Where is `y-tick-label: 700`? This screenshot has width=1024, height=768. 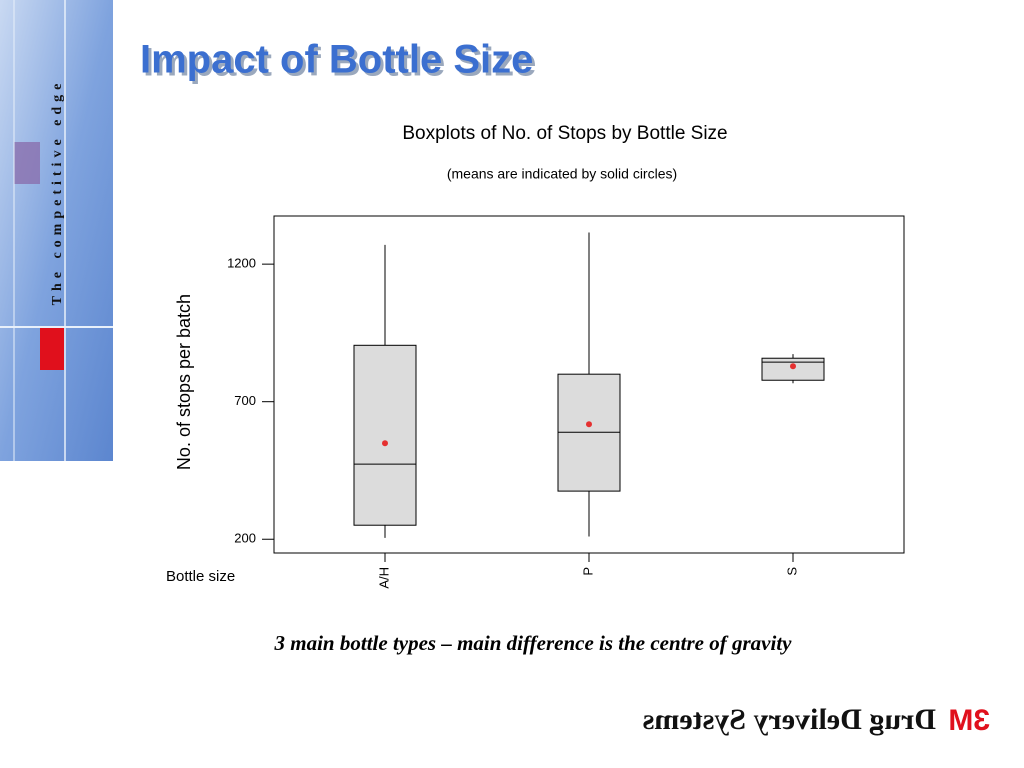
y-tick-label: 700 is located at coordinates (245, 400).